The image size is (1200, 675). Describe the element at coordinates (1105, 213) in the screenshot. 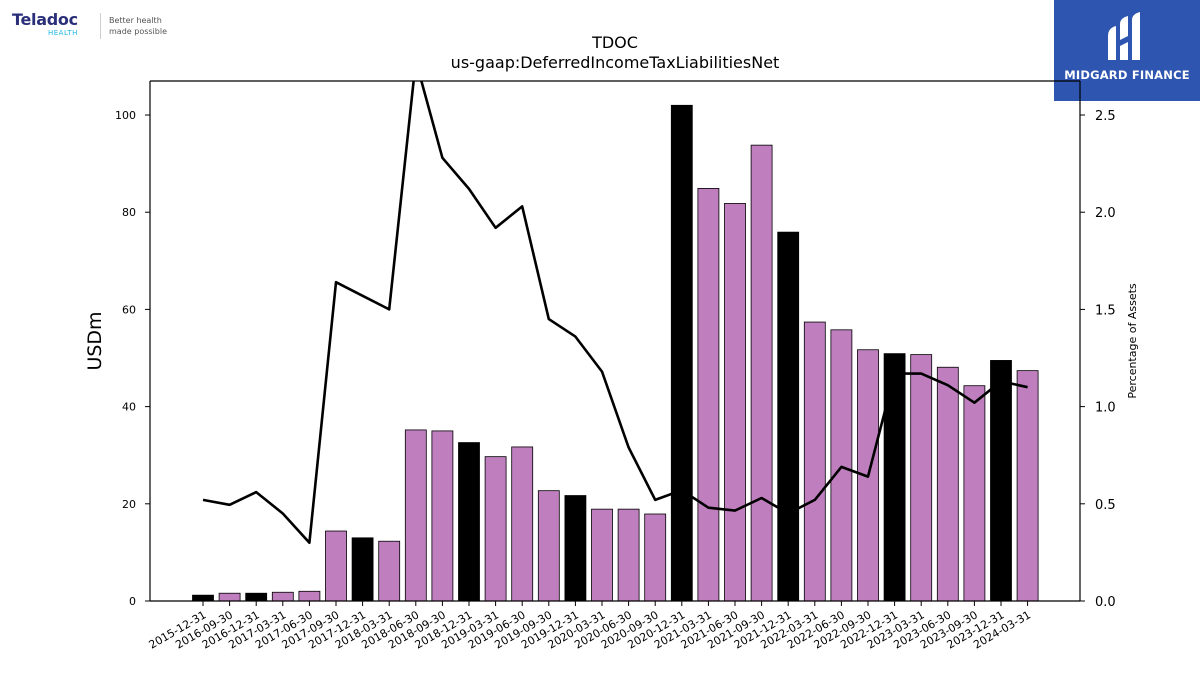

I see `y2-tick-label-2.0: 2.0` at that location.